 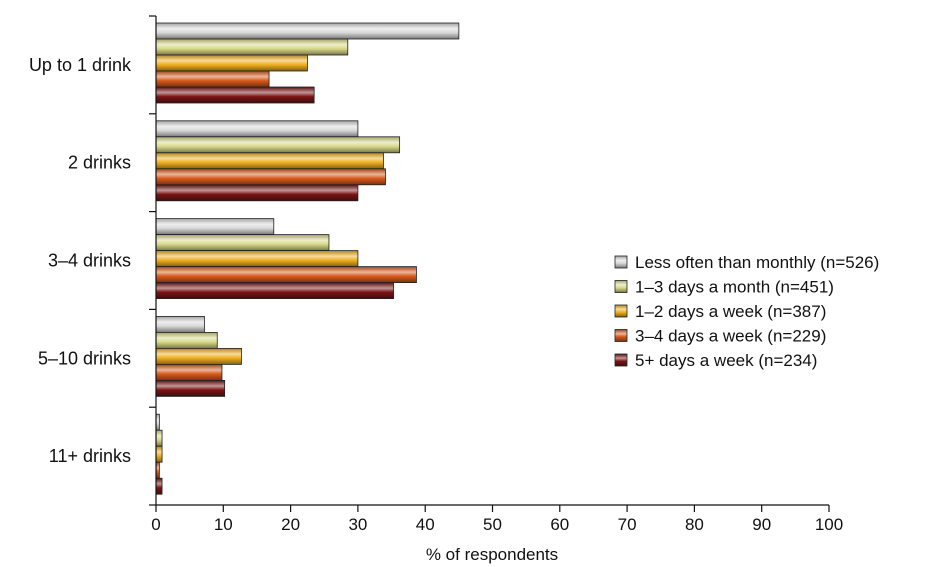 I want to click on category-label: 3–4 drinks, so click(x=89, y=261).